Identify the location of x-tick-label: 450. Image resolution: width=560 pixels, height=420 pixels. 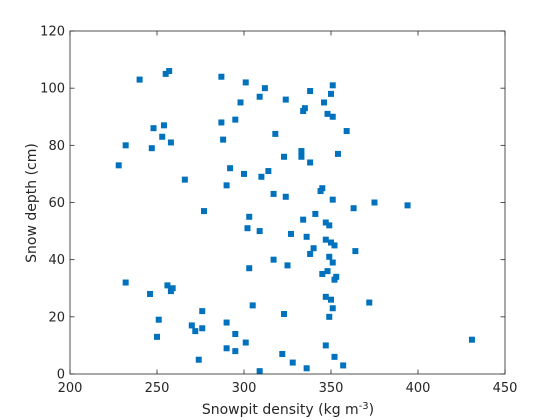
(505, 388).